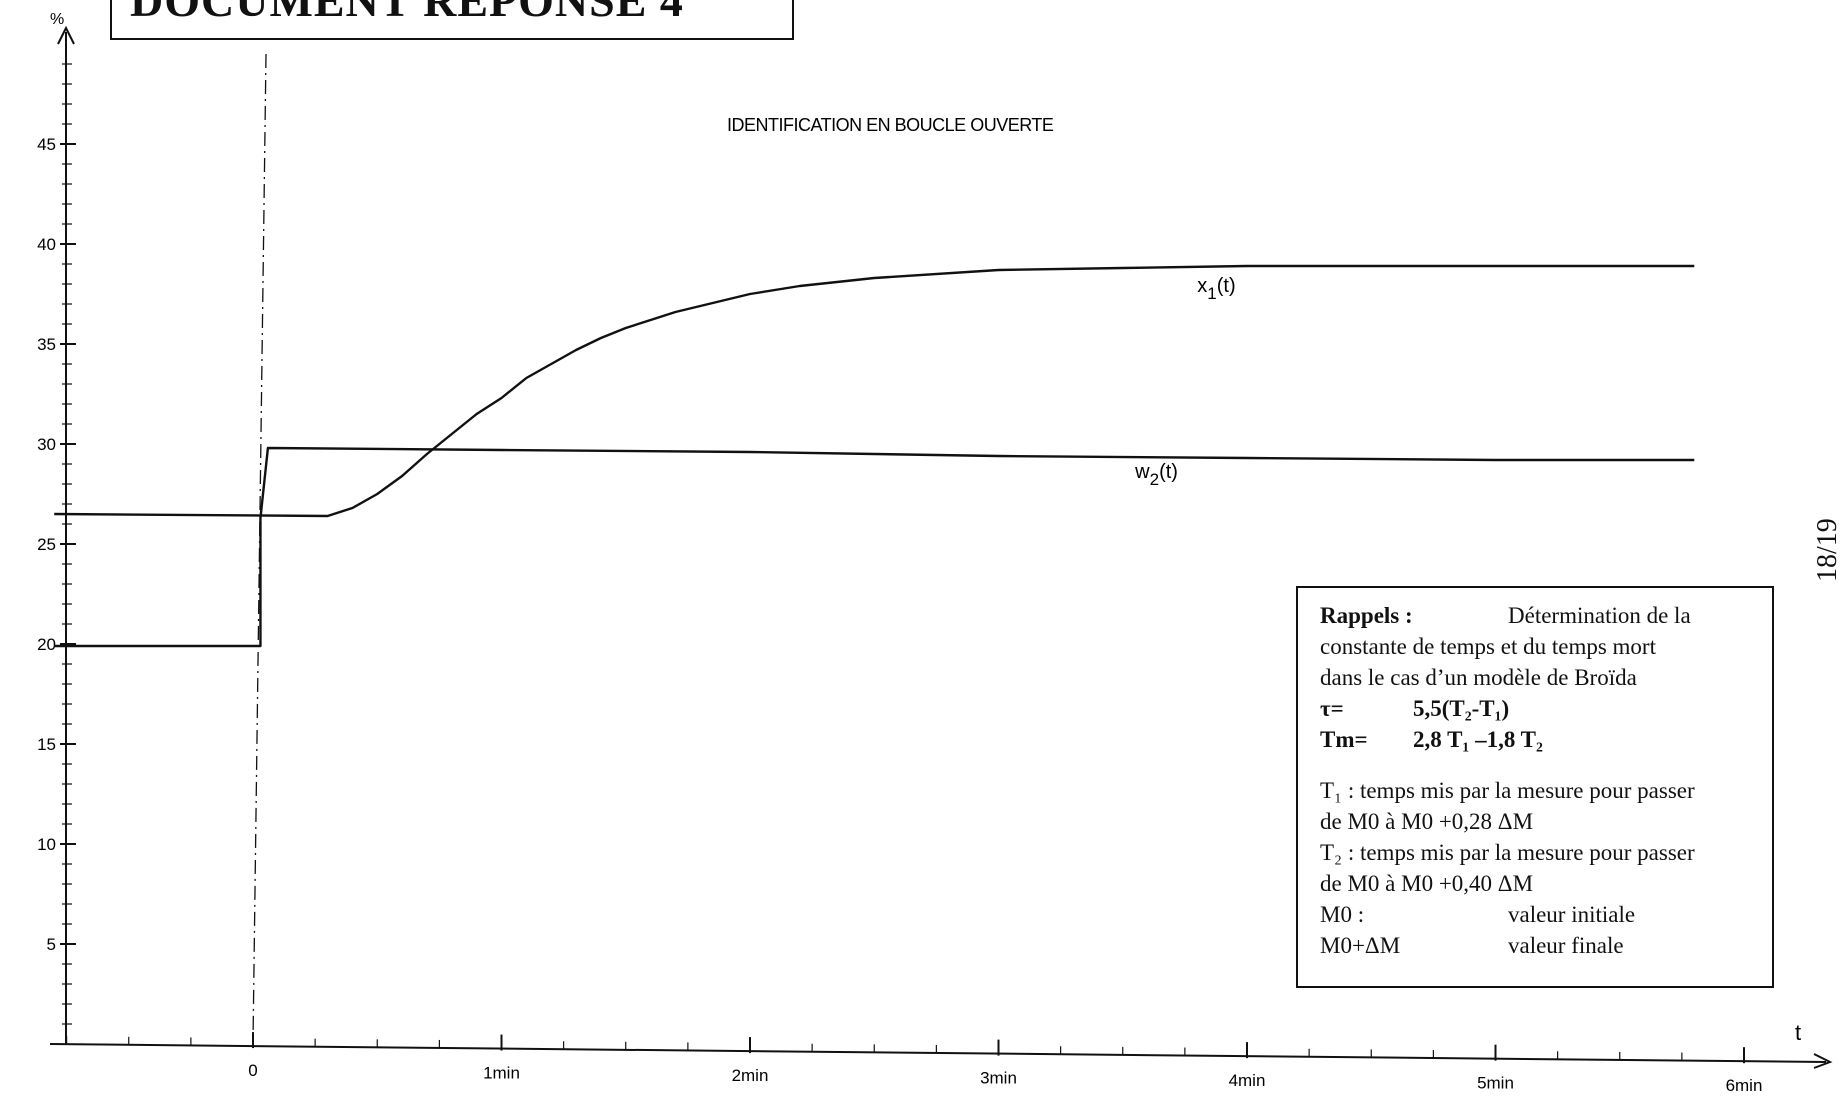  I want to click on x-tick-label: 2min, so click(750, 1075).